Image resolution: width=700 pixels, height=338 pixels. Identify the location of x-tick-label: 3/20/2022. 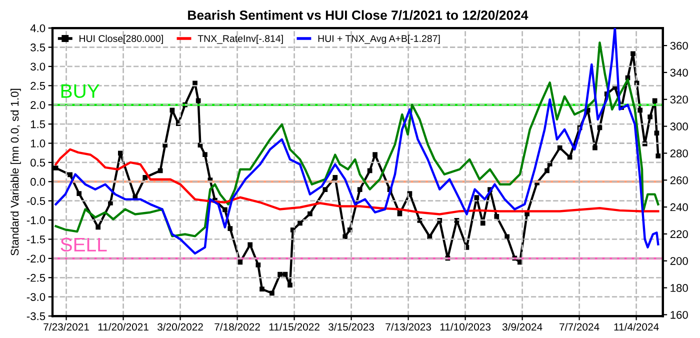
(180, 326).